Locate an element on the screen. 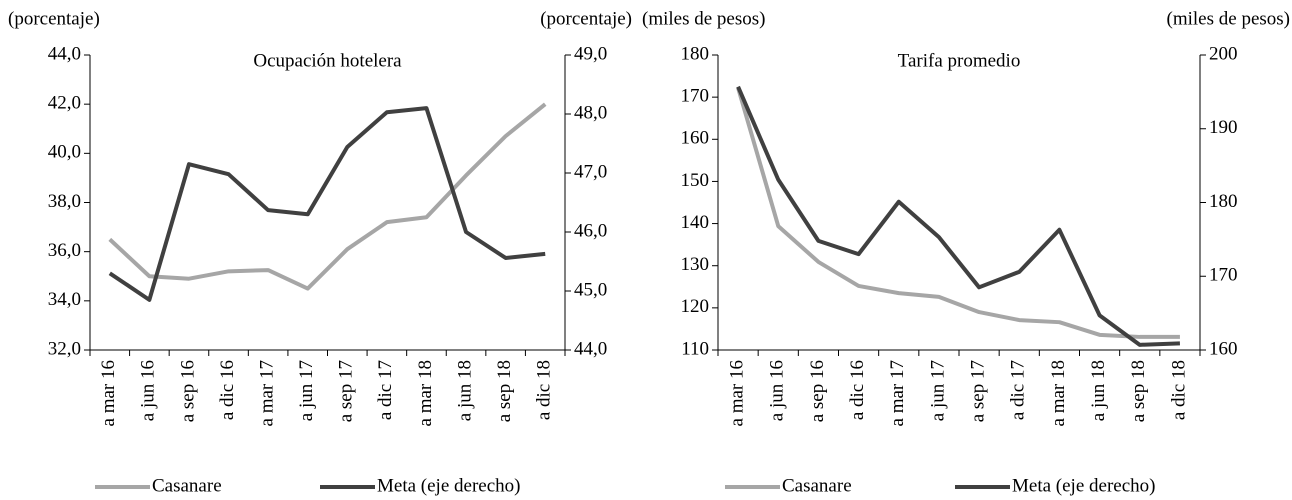 Image resolution: width=1292 pixels, height=500 pixels. y-tick-label: 46,0 is located at coordinates (590, 230).